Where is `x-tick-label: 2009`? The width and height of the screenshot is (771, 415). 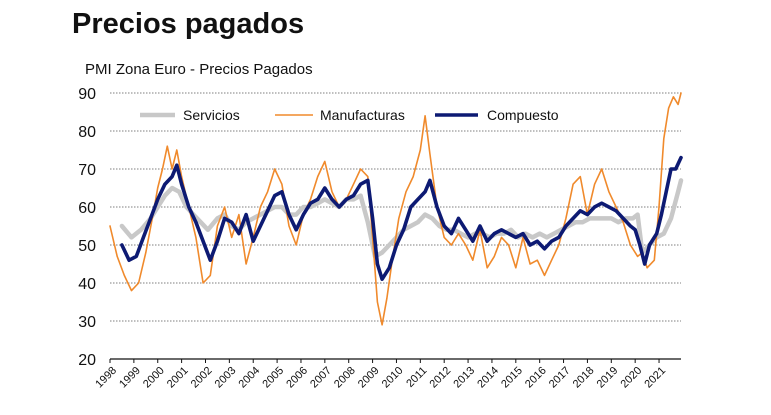 x-tick-label: 2009 is located at coordinates (369, 378).